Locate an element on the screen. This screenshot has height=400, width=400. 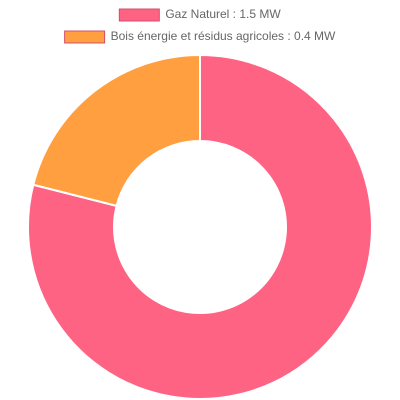
legend-label: Gaz Naturel : 1.5 MW is located at coordinates (223, 14).